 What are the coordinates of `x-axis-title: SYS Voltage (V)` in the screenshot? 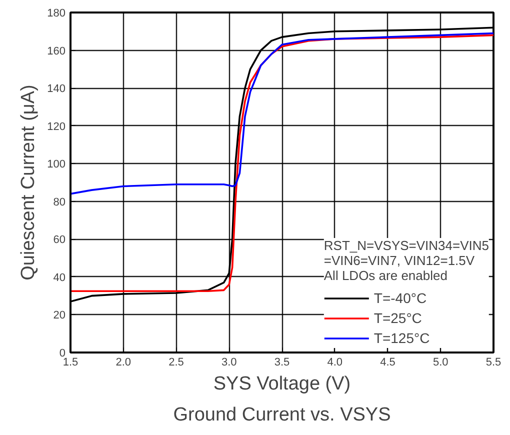 It's located at (282, 384).